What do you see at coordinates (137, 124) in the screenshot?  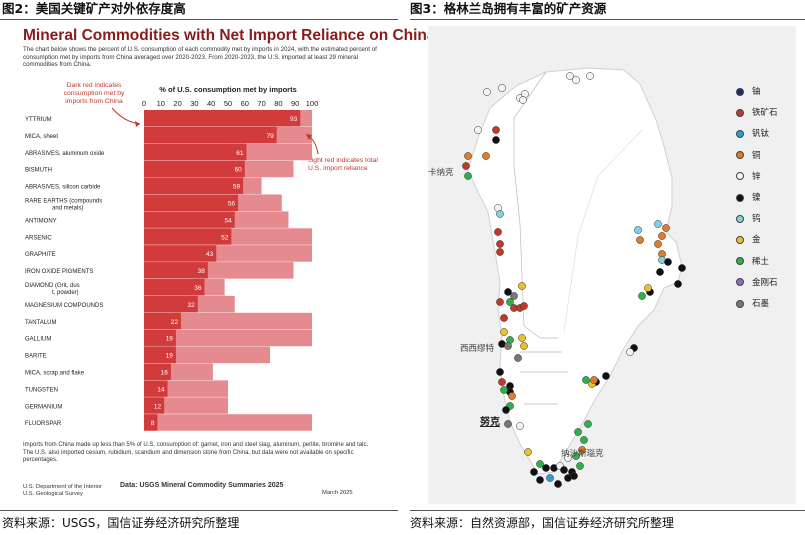 I see `dark-note-arrowhead` at bounding box center [137, 124].